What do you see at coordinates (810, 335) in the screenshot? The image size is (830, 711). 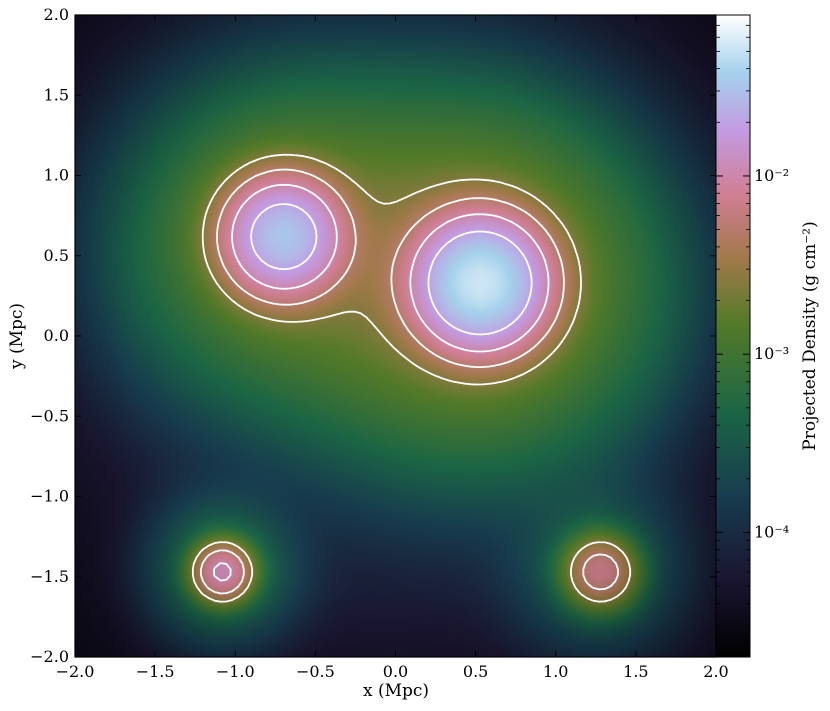 I see `colorbar-label: Projected Density (g cm⁻²)` at bounding box center [810, 335].